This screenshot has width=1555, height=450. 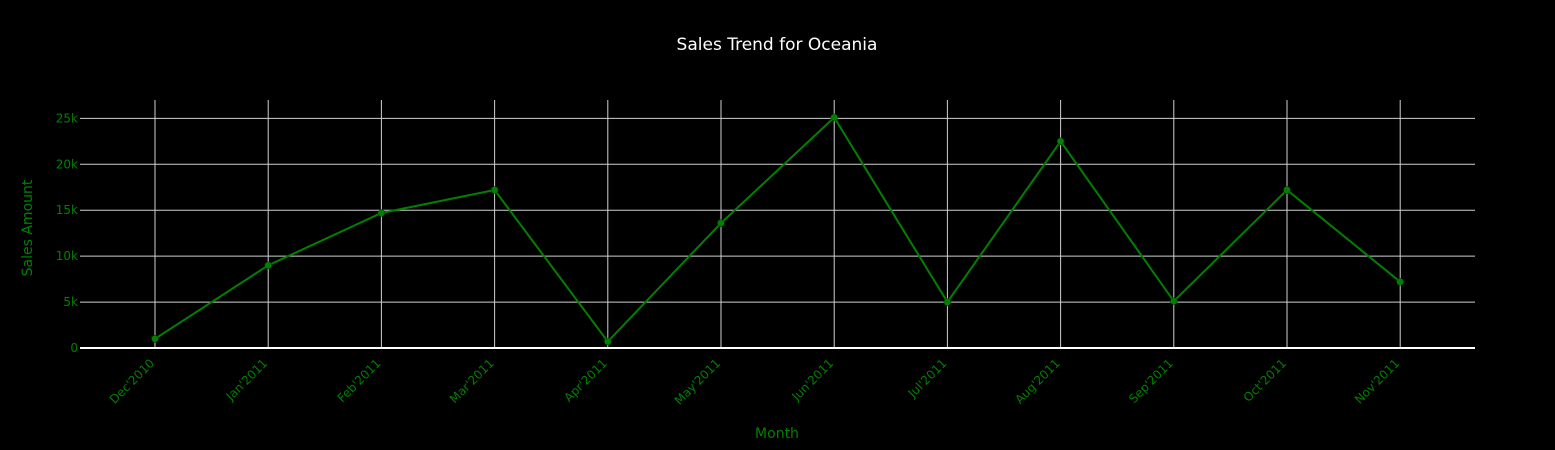 What do you see at coordinates (927, 378) in the screenshot?
I see `x-tick-label: Jul'2011` at bounding box center [927, 378].